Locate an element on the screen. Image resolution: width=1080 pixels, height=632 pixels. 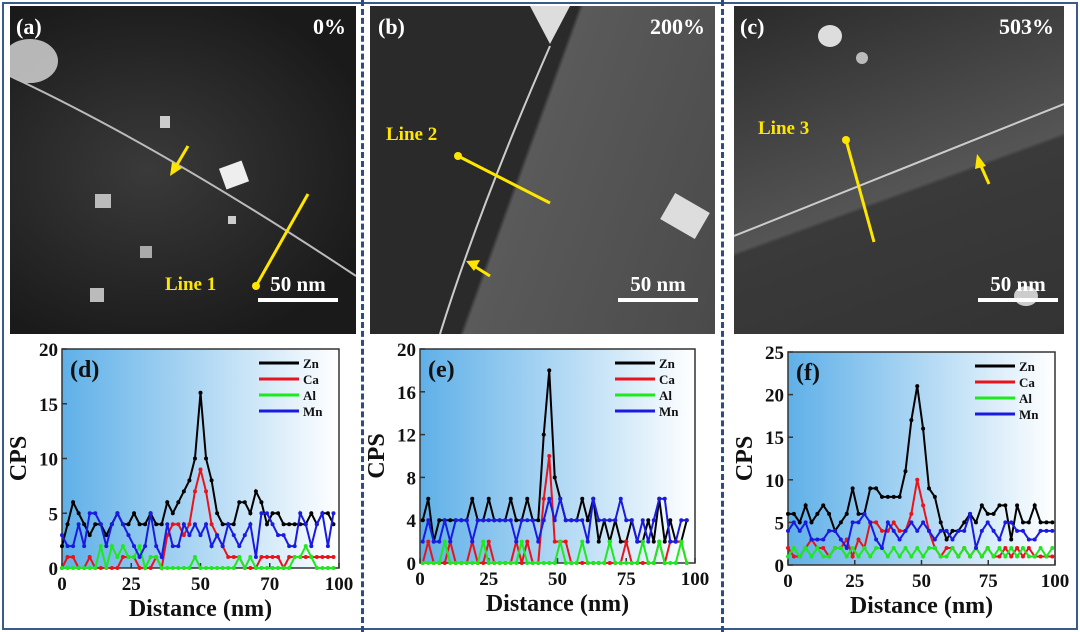
arrow-icon is located at coordinates (181, 157).